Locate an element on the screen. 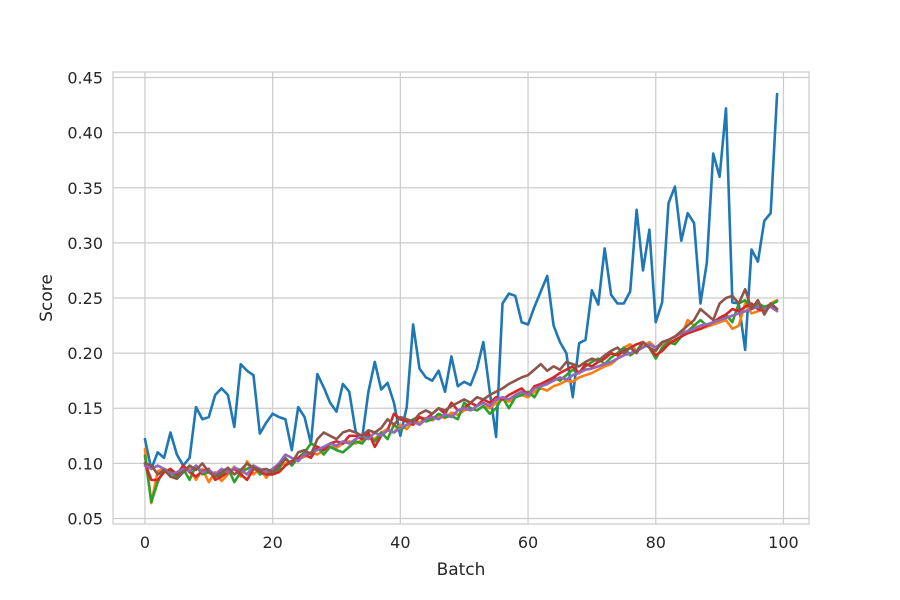 The width and height of the screenshot is (900, 600). y-tick-label: 0.25 is located at coordinates (85, 298).